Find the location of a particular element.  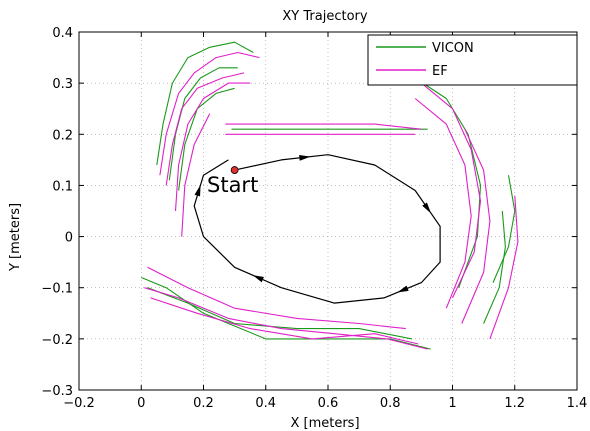

x-tick-label: −0.2 is located at coordinates (79, 403).